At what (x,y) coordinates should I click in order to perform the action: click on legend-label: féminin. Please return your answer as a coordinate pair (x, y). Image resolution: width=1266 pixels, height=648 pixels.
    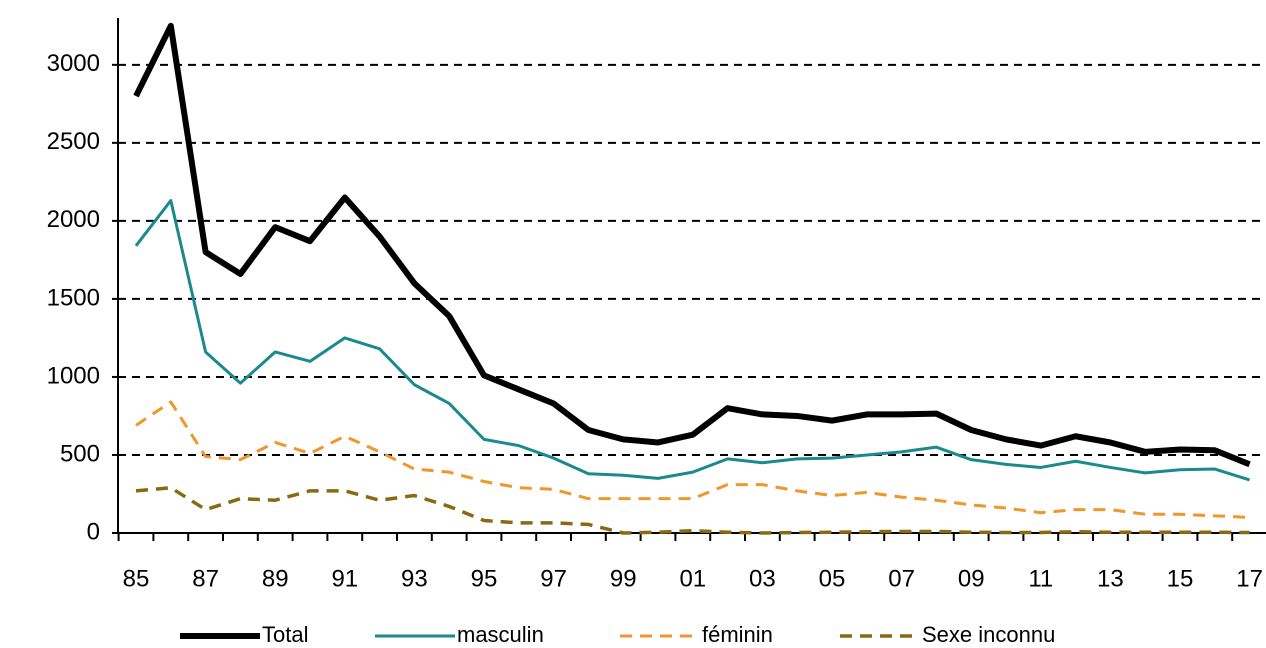
    Looking at the image, I should click on (737, 634).